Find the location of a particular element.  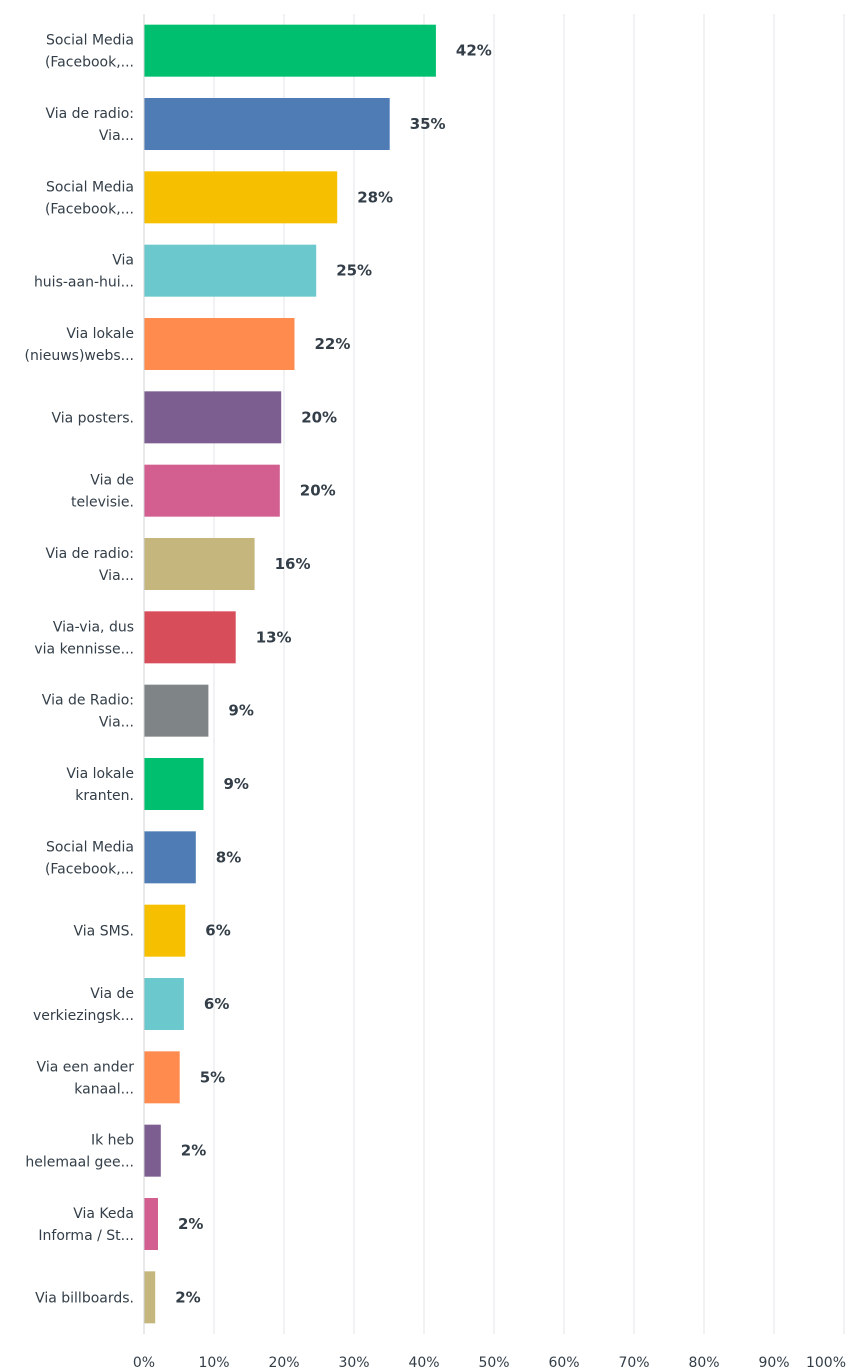

x-tick-label: 80% is located at coordinates (703, 1363).